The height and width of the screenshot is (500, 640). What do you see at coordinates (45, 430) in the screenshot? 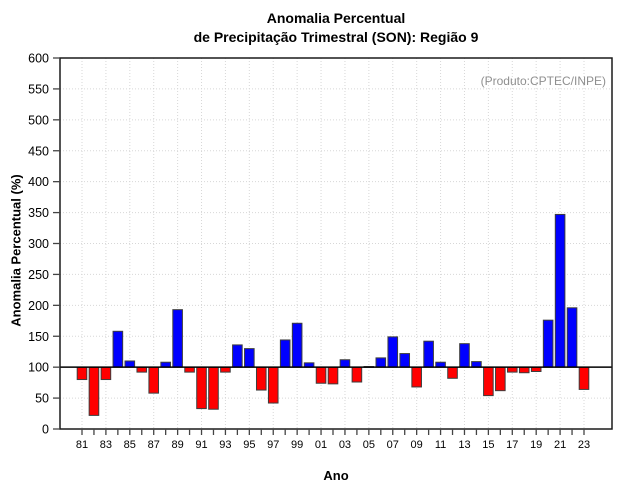
I see `y-tick-label: 0` at bounding box center [45, 430].